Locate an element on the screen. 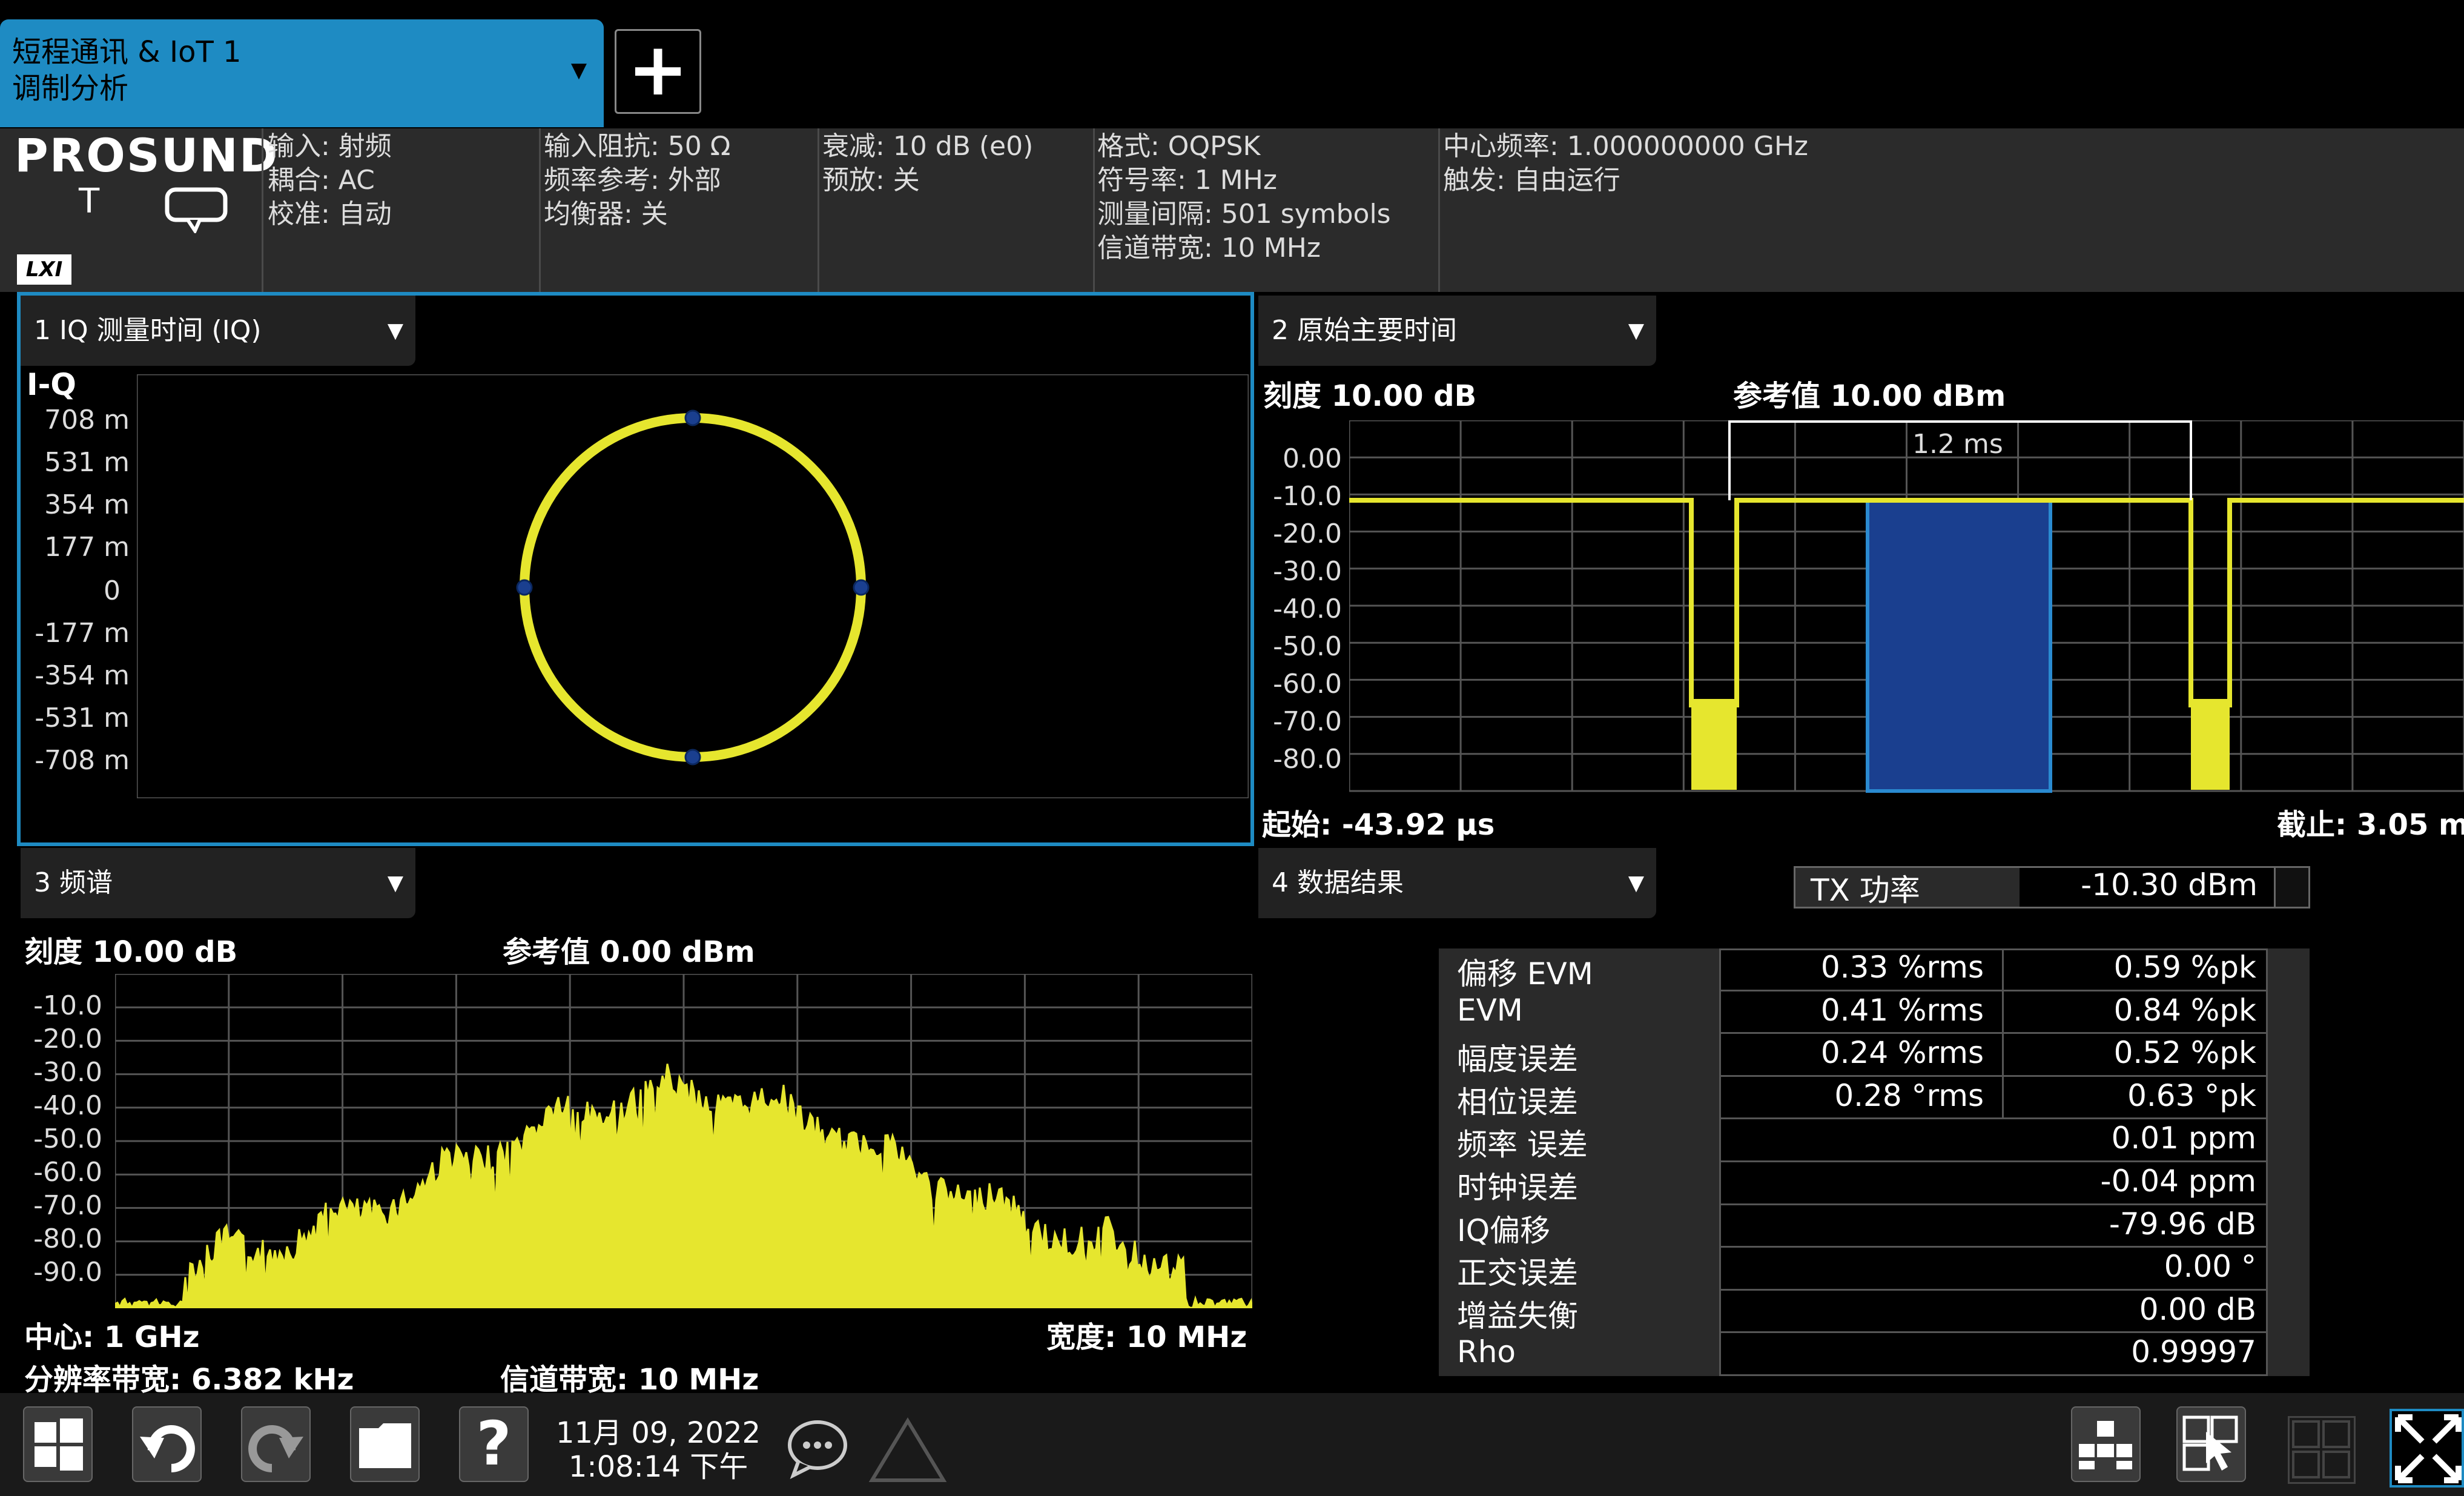  rbw-label: 分辨率带宽: 6.382 kHz is located at coordinates (189, 1380).